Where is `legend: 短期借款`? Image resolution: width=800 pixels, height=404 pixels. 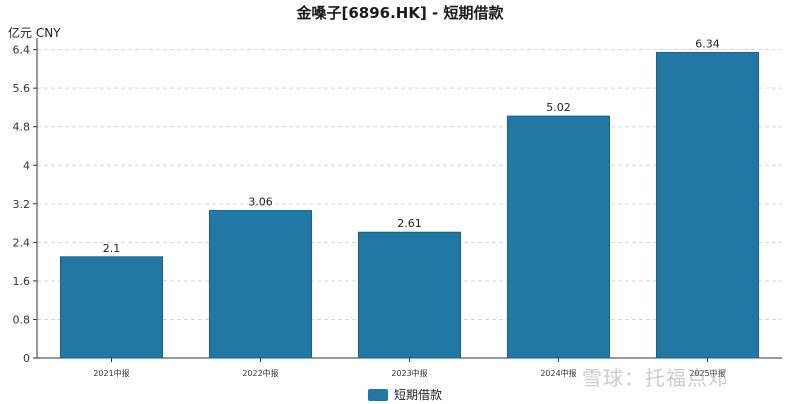
legend: 短期借款 is located at coordinates (405, 394).